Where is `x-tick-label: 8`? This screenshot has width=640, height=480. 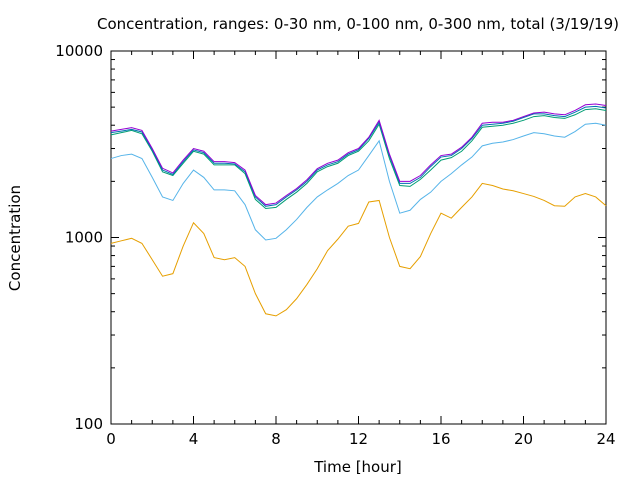 x-tick-label: 8 is located at coordinates (276, 439).